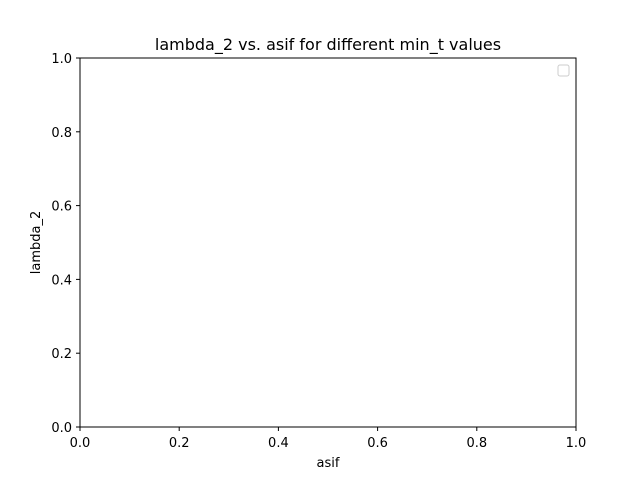 This screenshot has height=484, width=640. I want to click on x-axis-ticks: 0.0 0.2 0.4 0.6 0.8 1.0, so click(328, 439).